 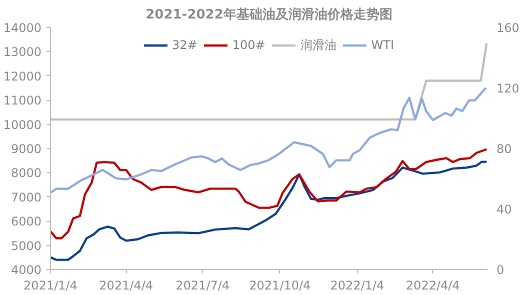 I want to click on x-tick-label: 2022/4/4, so click(x=433, y=285).